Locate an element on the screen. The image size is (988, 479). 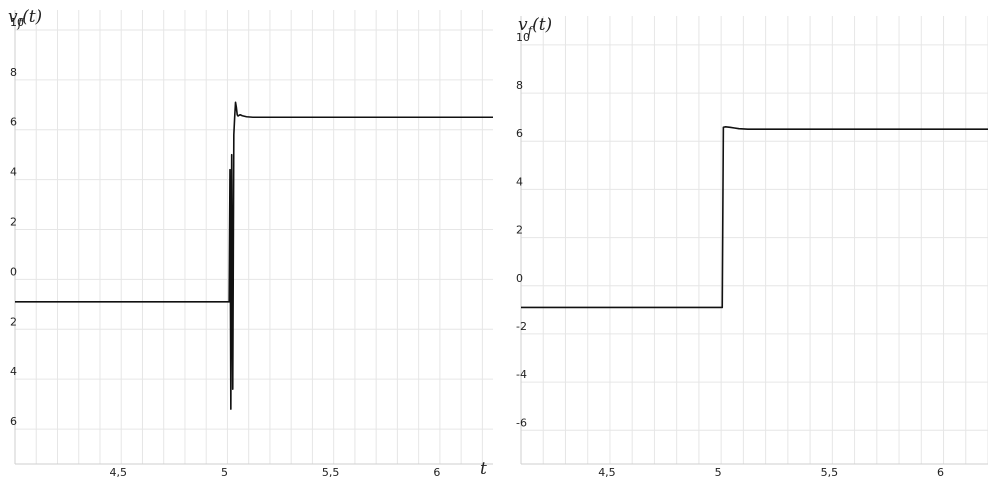
y-tick-label: -4 is located at coordinates (521, 374).